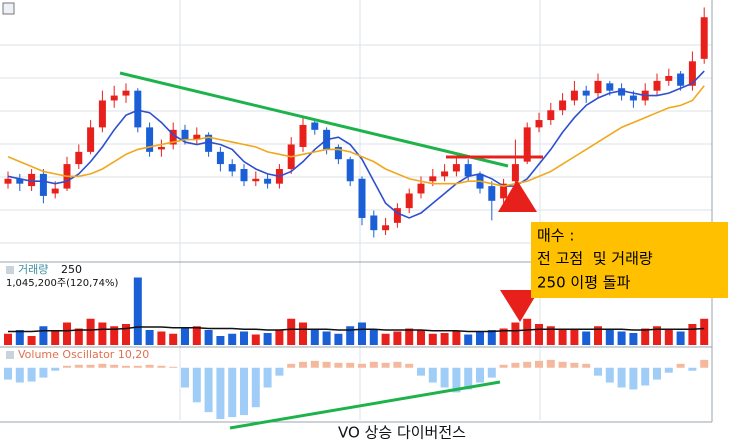 This screenshot has width=743, height=445. Describe the element at coordinates (33, 269) in the screenshot. I see `volume-title: 거래량` at that location.